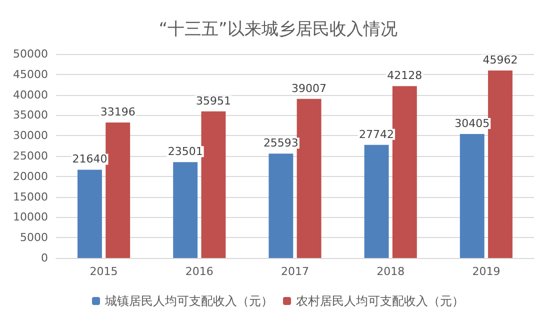 The width and height of the screenshot is (556, 324). I want to click on data-label: 21640, so click(90, 159).